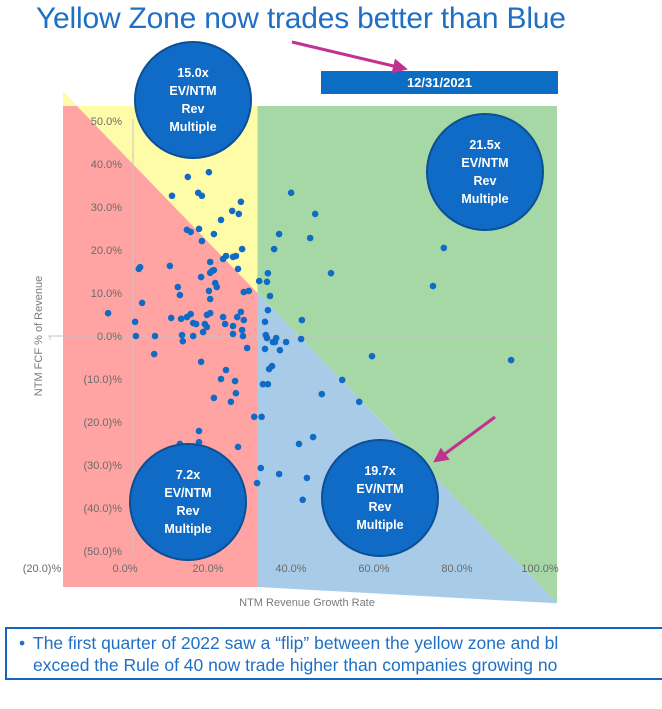 The height and width of the screenshot is (709, 662). I want to click on y-tick-label: 30.0%, so click(106, 208).